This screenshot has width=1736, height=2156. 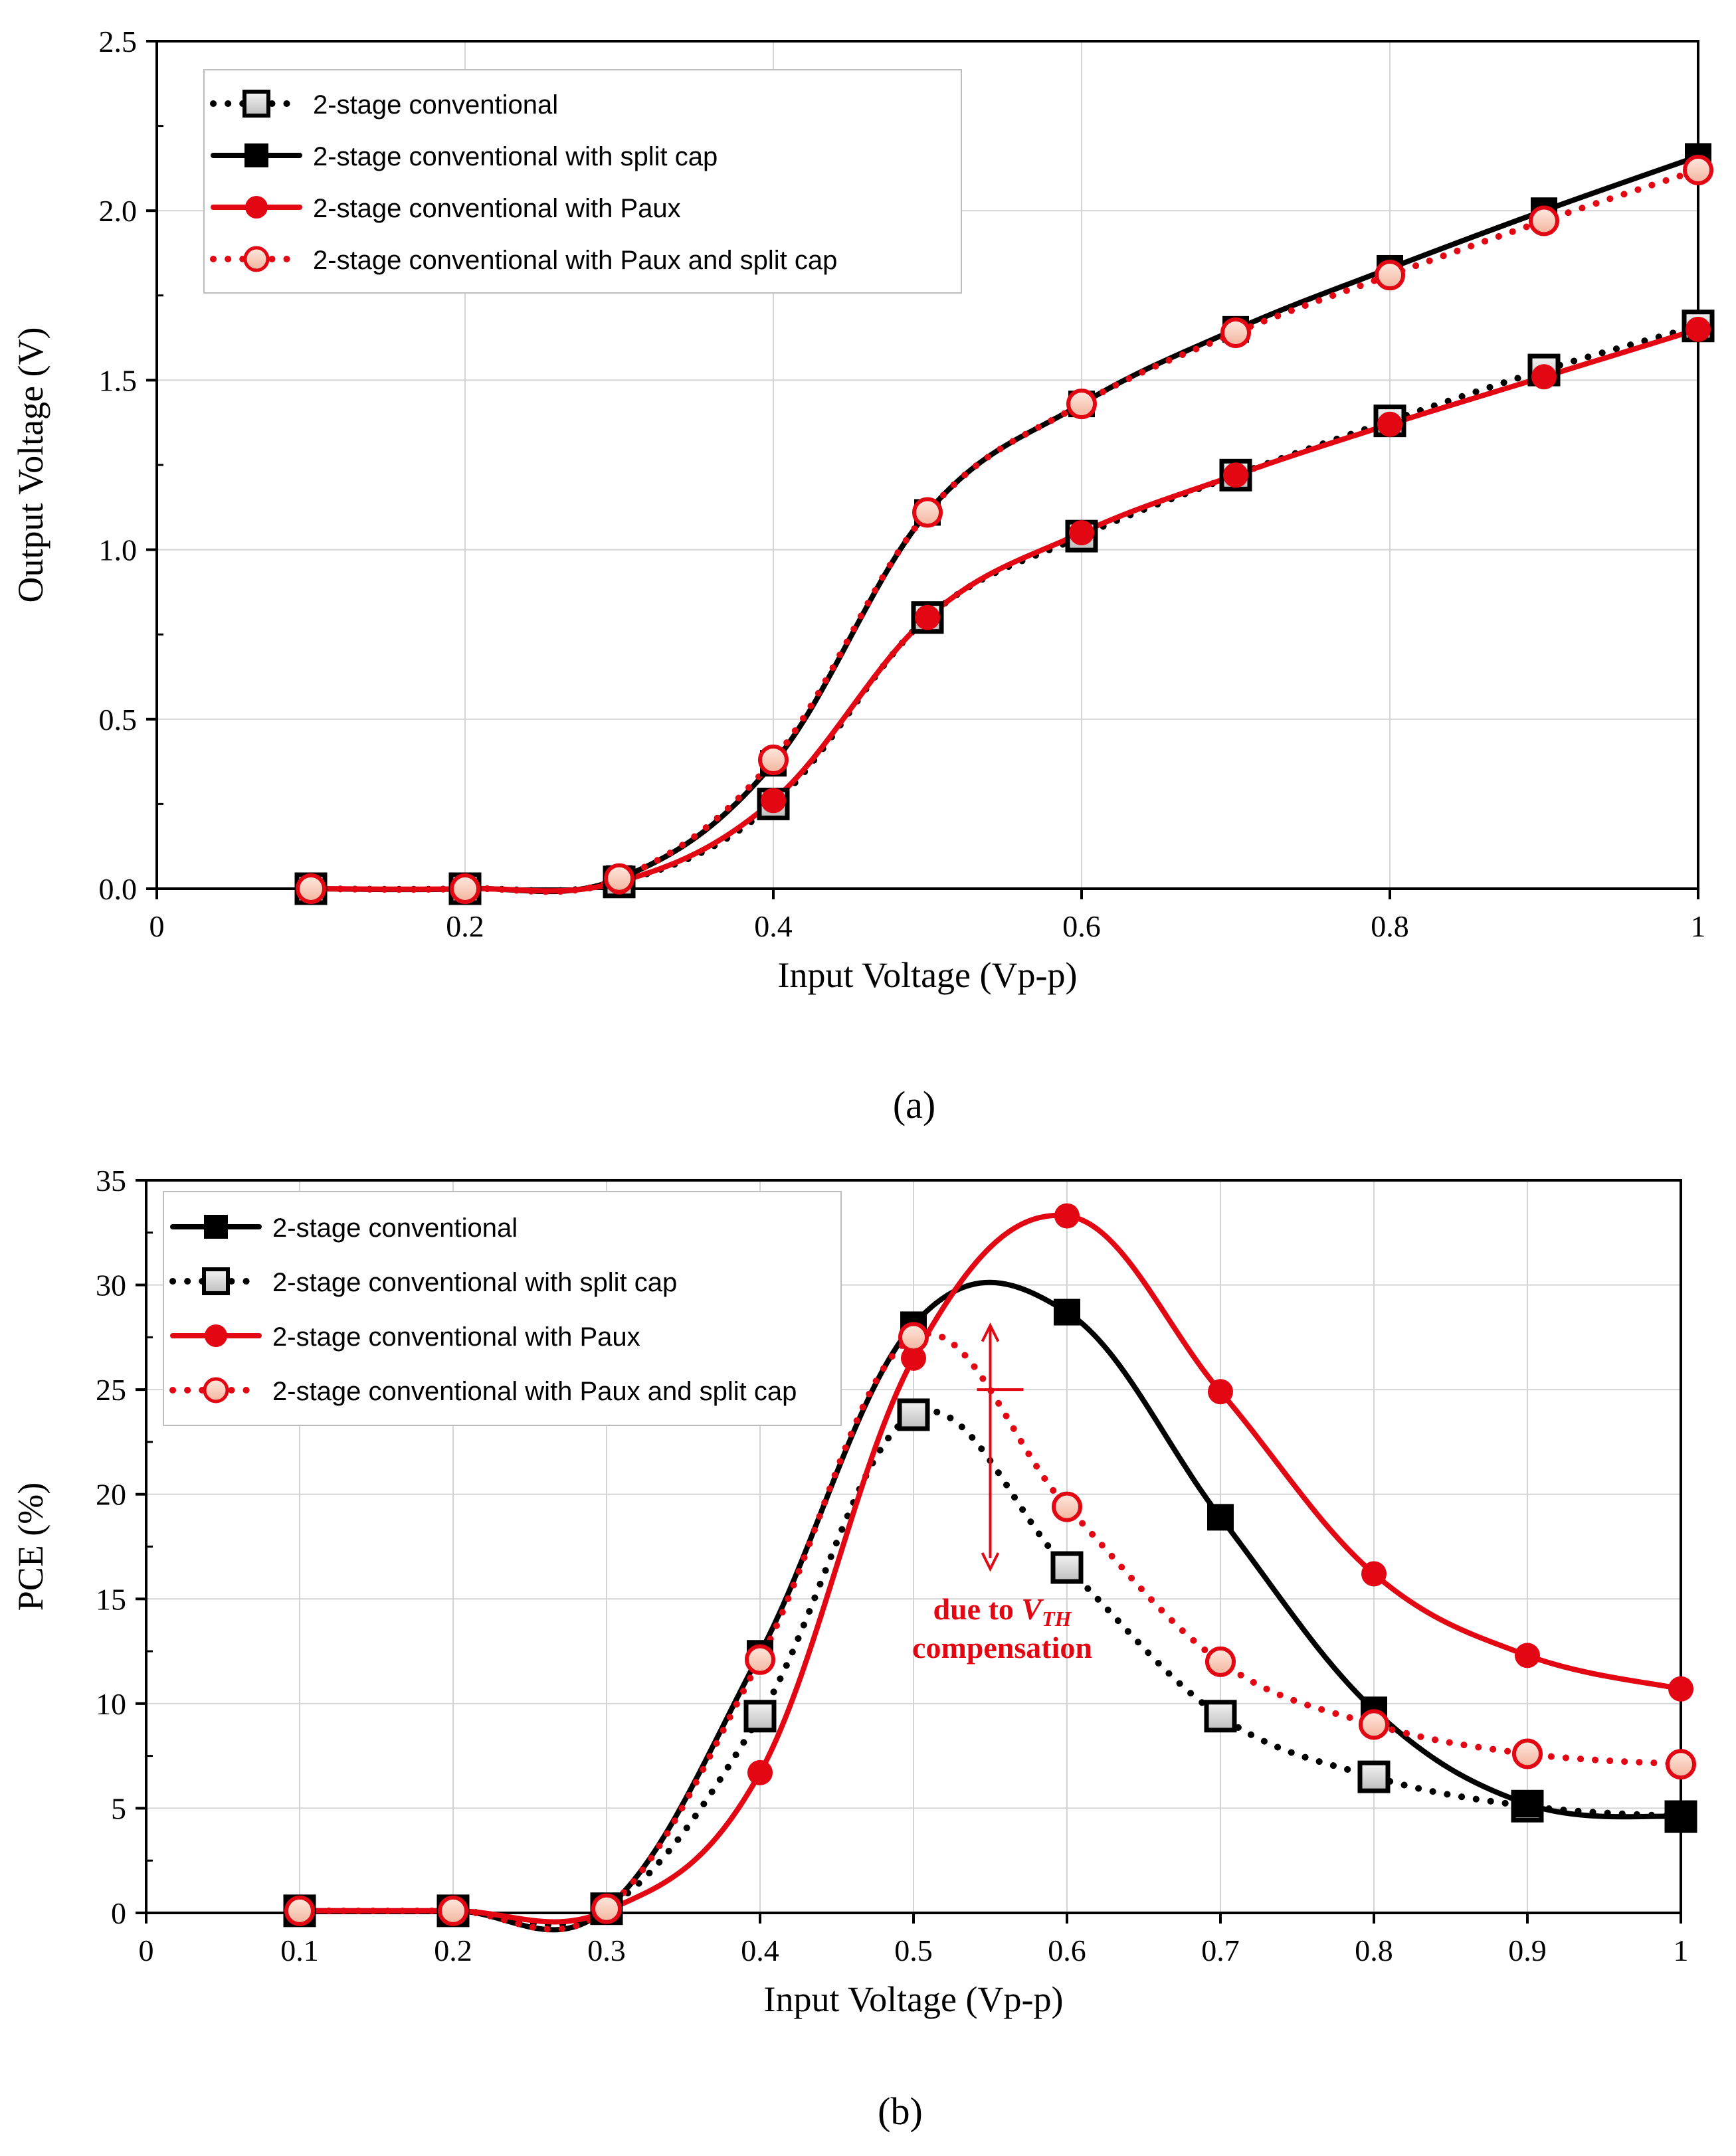 I want to click on annotation-label-line2: compensation, so click(x=1002, y=1647).